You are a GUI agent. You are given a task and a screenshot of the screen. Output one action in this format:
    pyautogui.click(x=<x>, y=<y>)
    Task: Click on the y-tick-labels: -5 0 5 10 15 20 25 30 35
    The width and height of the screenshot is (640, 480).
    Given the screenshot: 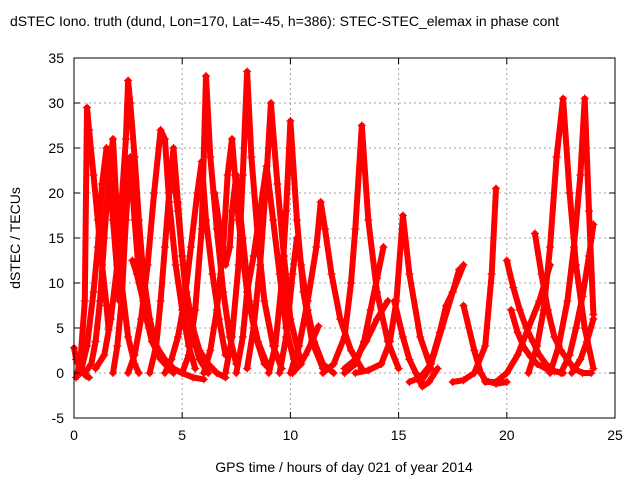 What is the action you would take?
    pyautogui.click(x=56, y=238)
    